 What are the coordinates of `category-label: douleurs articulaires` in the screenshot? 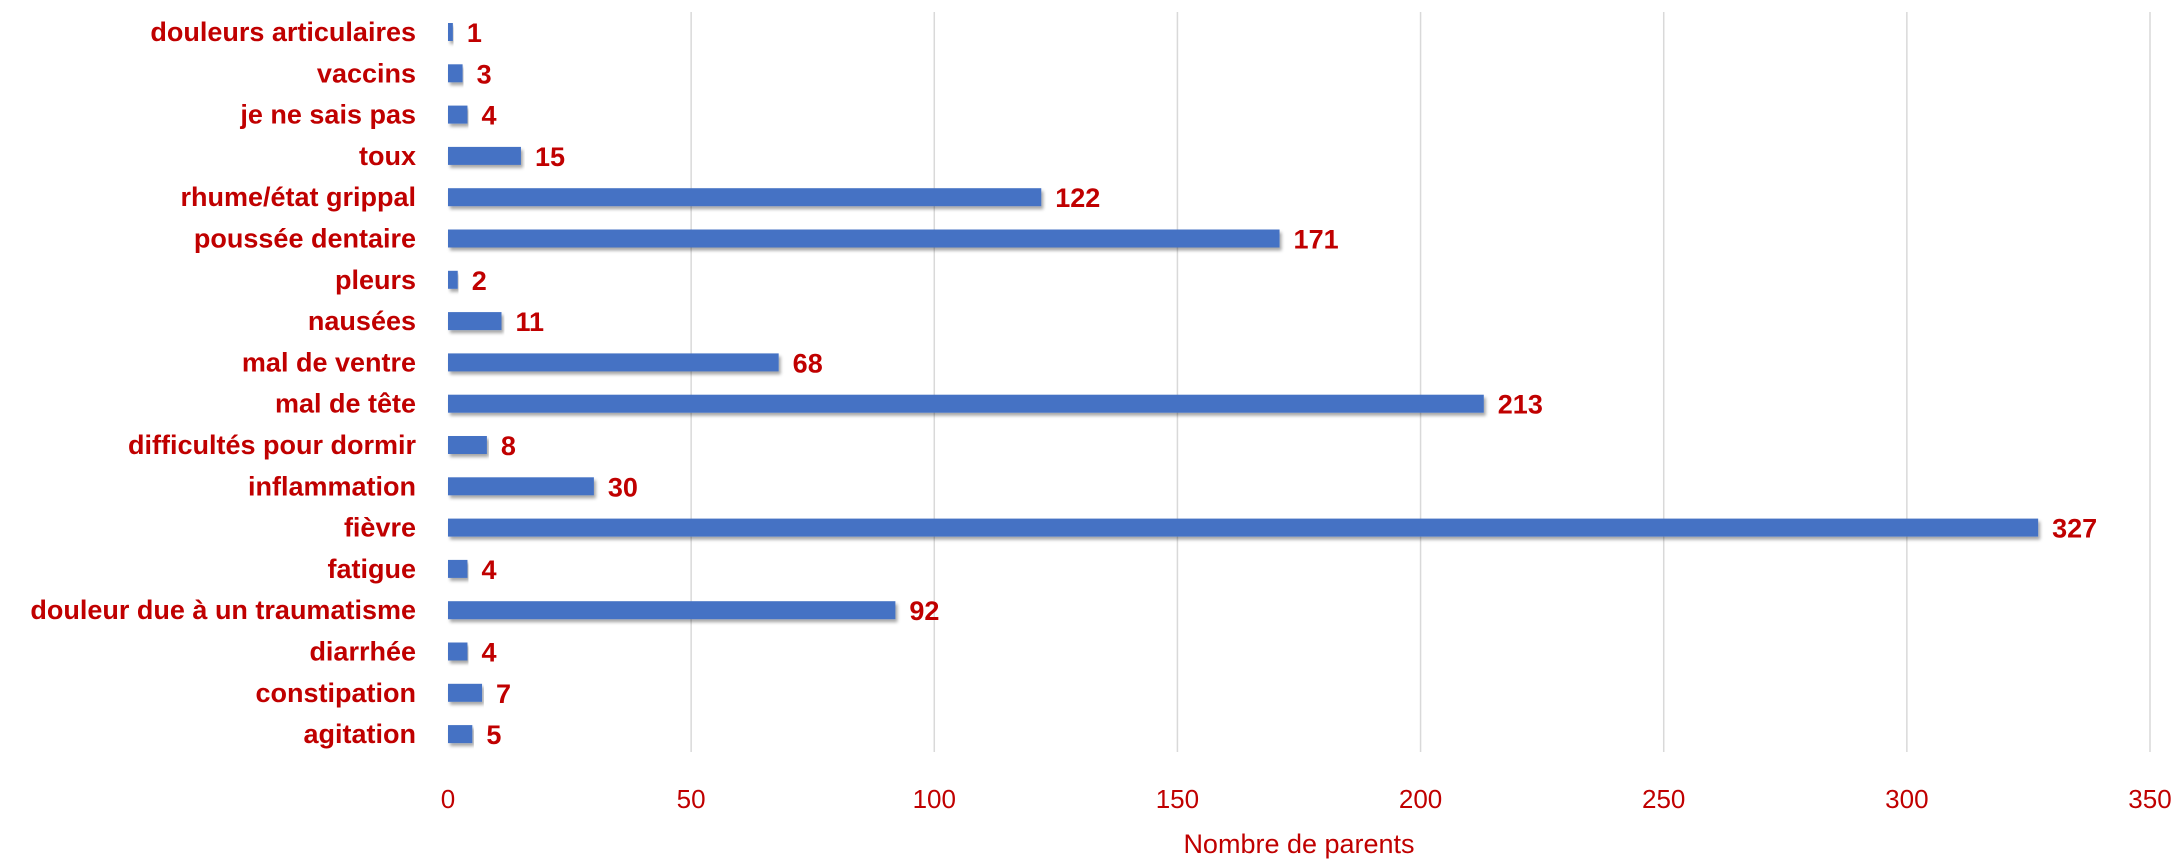 It's located at (283, 32).